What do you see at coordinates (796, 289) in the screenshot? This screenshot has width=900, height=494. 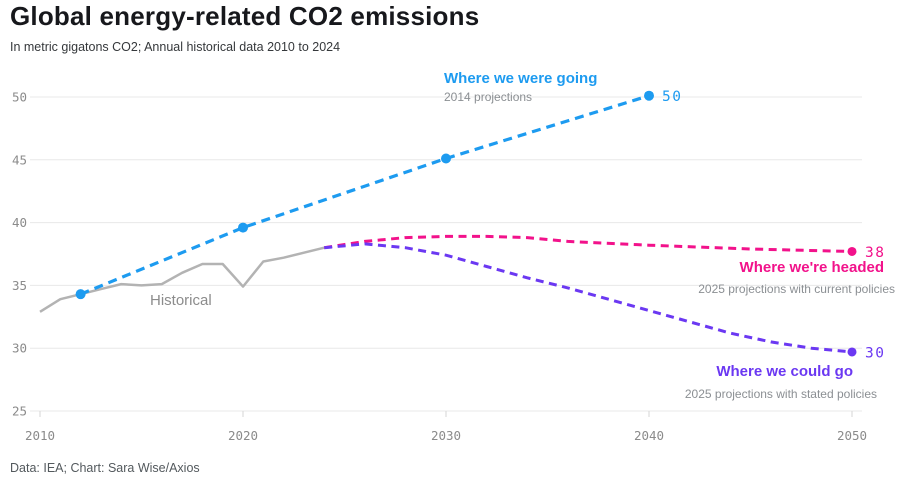 I see `annotation-headed-sub: 2025 projections with current policies` at bounding box center [796, 289].